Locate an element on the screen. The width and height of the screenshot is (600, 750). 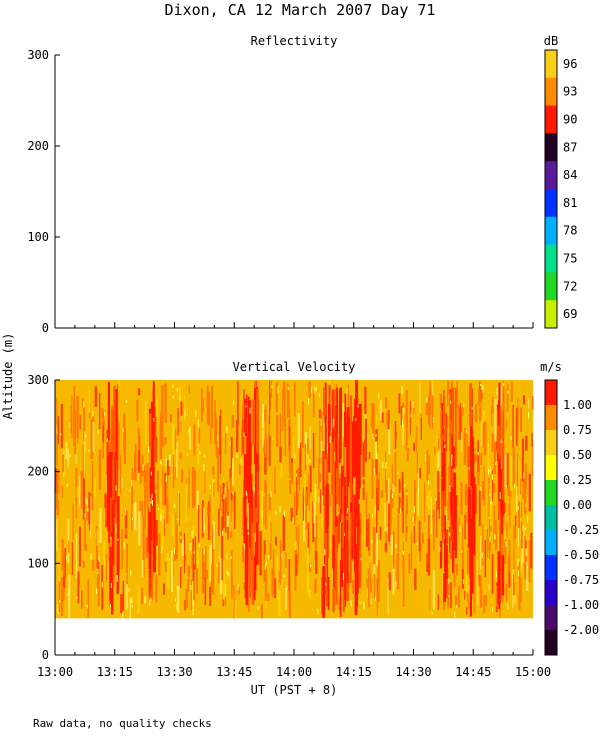
colorbar-swatch is located at coordinates (551, 147).